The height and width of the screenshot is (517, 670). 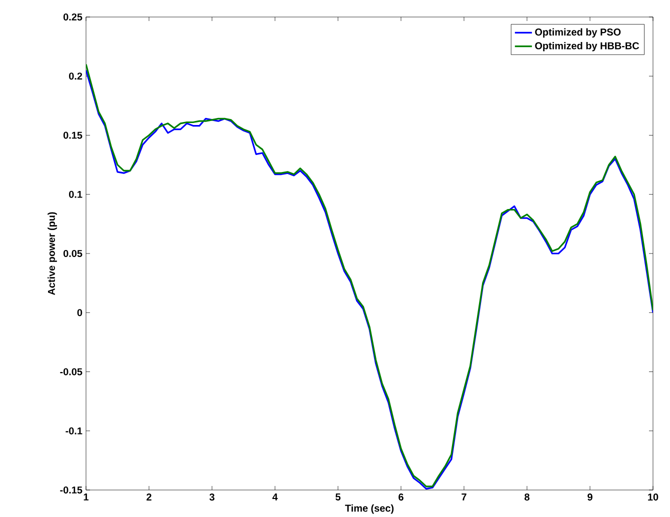 What do you see at coordinates (578, 33) in the screenshot?
I see `legend-label: Optimized by PSO` at bounding box center [578, 33].